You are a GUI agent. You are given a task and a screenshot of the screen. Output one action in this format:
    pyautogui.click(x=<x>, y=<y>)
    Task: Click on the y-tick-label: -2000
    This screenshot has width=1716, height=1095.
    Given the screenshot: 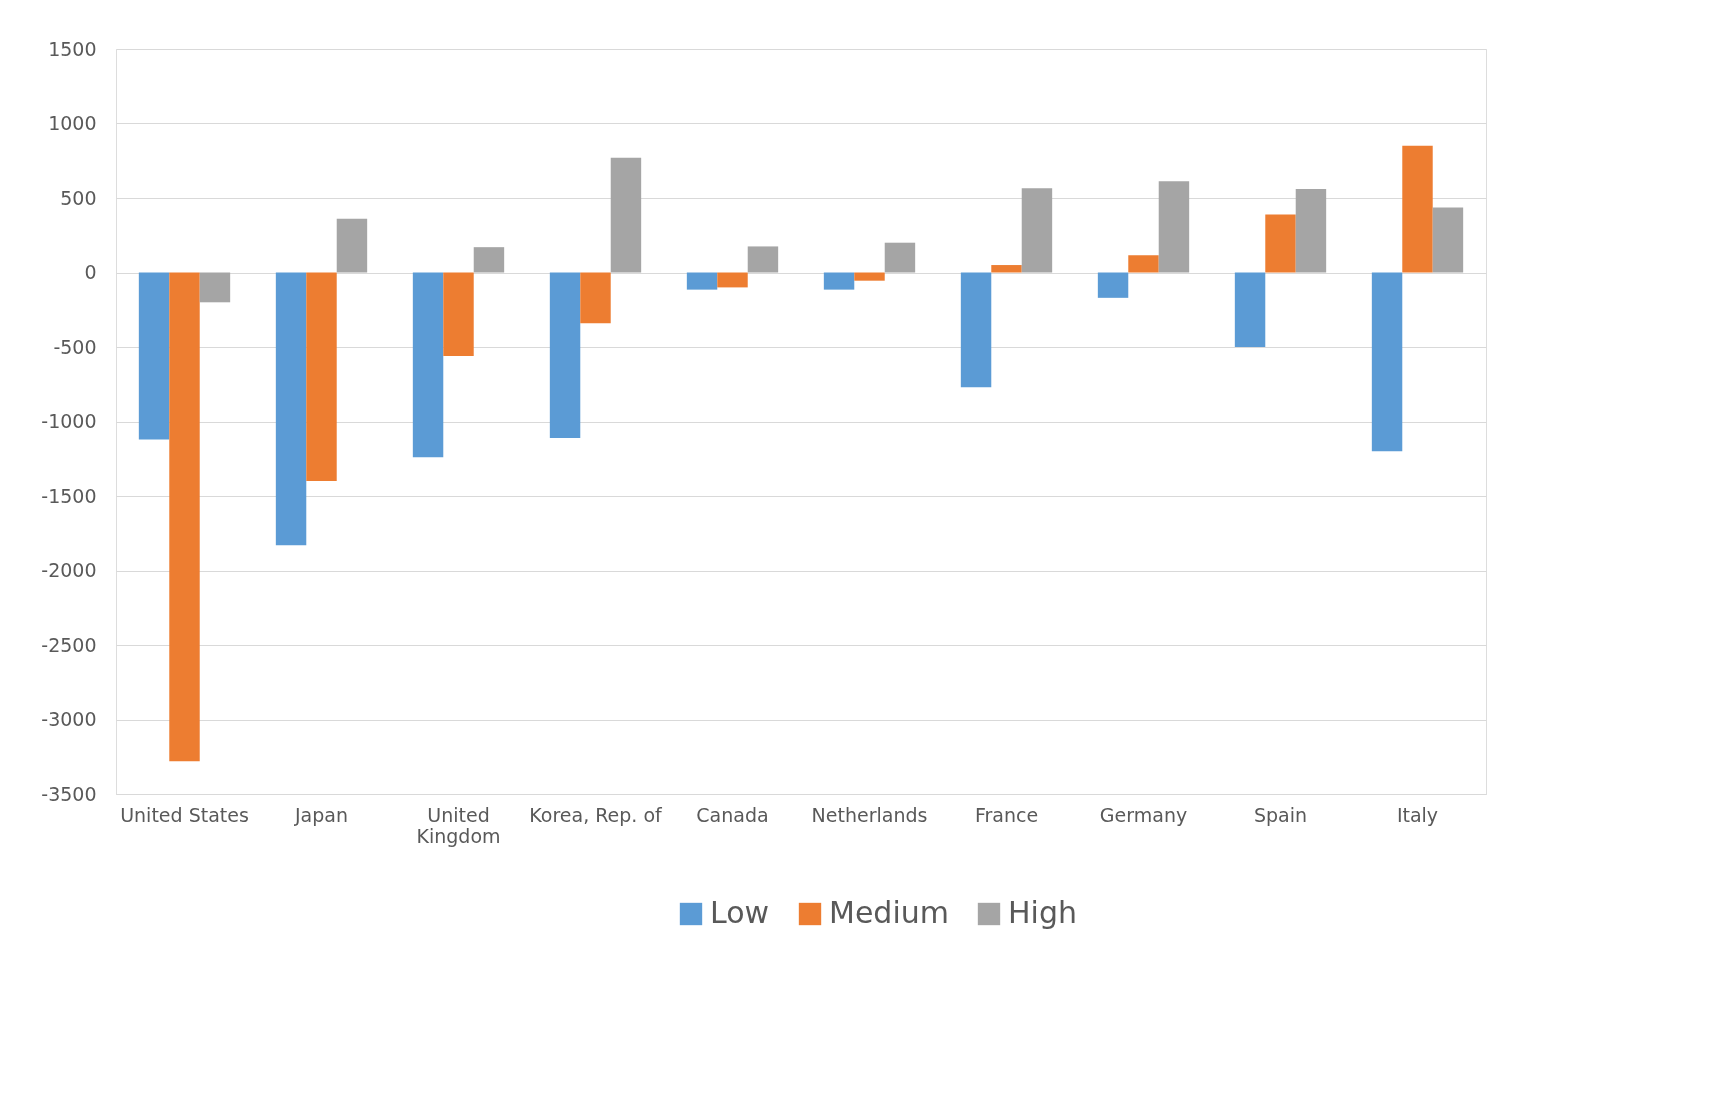 What is the action you would take?
    pyautogui.click(x=69, y=570)
    